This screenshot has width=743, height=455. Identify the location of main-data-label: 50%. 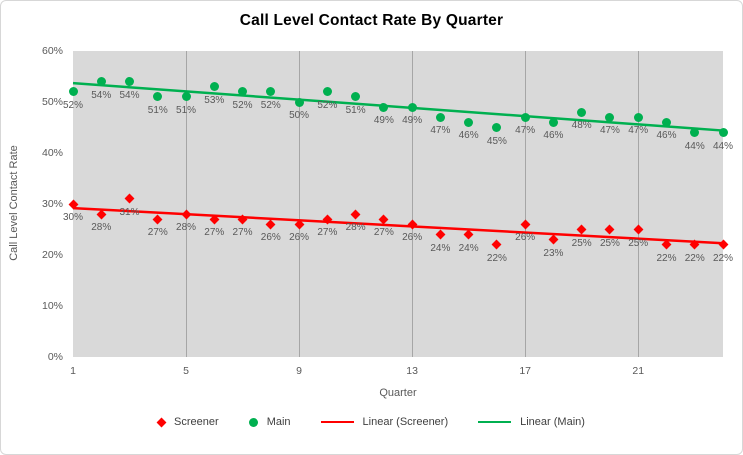
(299, 115).